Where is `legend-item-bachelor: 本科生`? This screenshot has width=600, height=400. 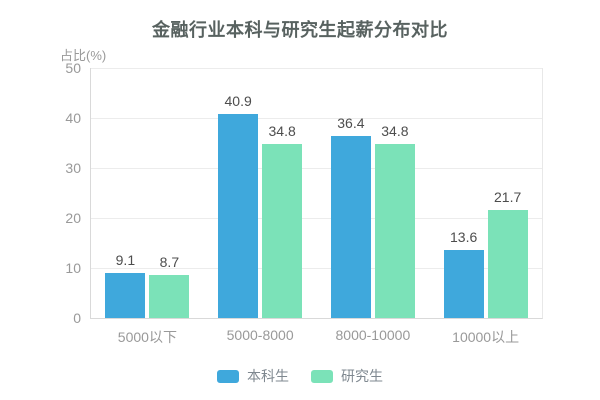 legend-item-bachelor: 本科生 is located at coordinates (253, 376).